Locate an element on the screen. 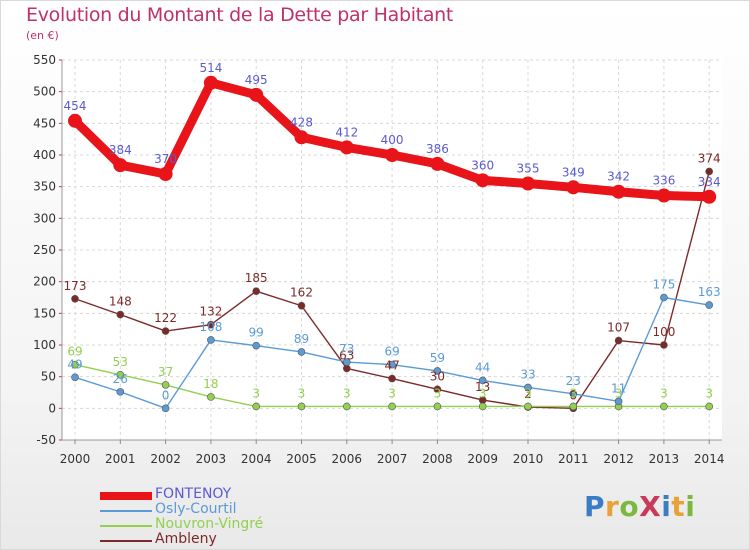  logo-letter: i is located at coordinates (666, 506).